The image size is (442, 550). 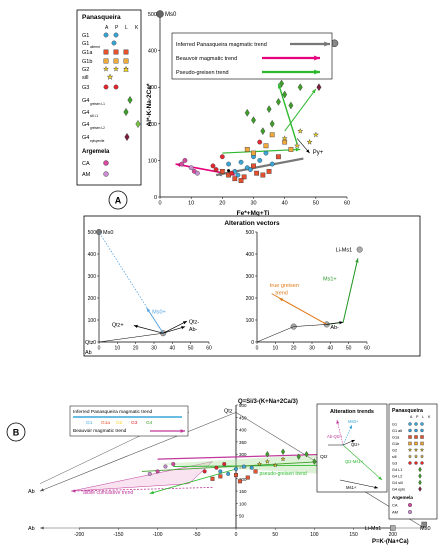 I want to click on av-ms1plus-label: Ms1+, so click(x=330, y=279).